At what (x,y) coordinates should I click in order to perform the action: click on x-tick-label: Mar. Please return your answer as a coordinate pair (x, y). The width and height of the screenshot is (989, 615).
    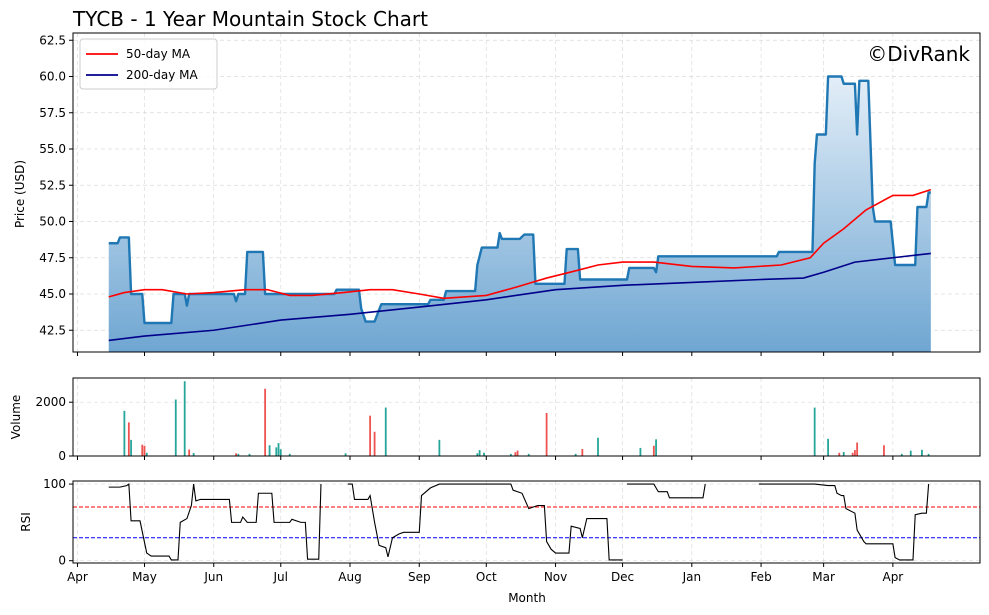
    Looking at the image, I should click on (823, 577).